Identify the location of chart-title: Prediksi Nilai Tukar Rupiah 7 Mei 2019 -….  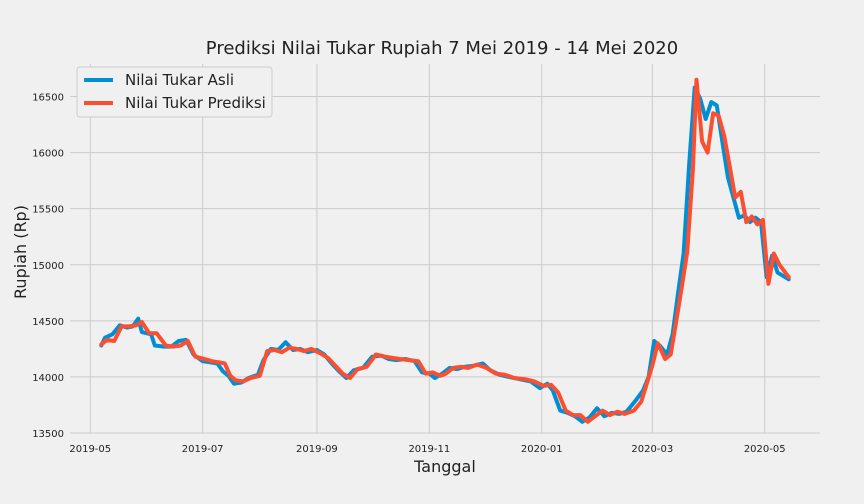
(442, 48).